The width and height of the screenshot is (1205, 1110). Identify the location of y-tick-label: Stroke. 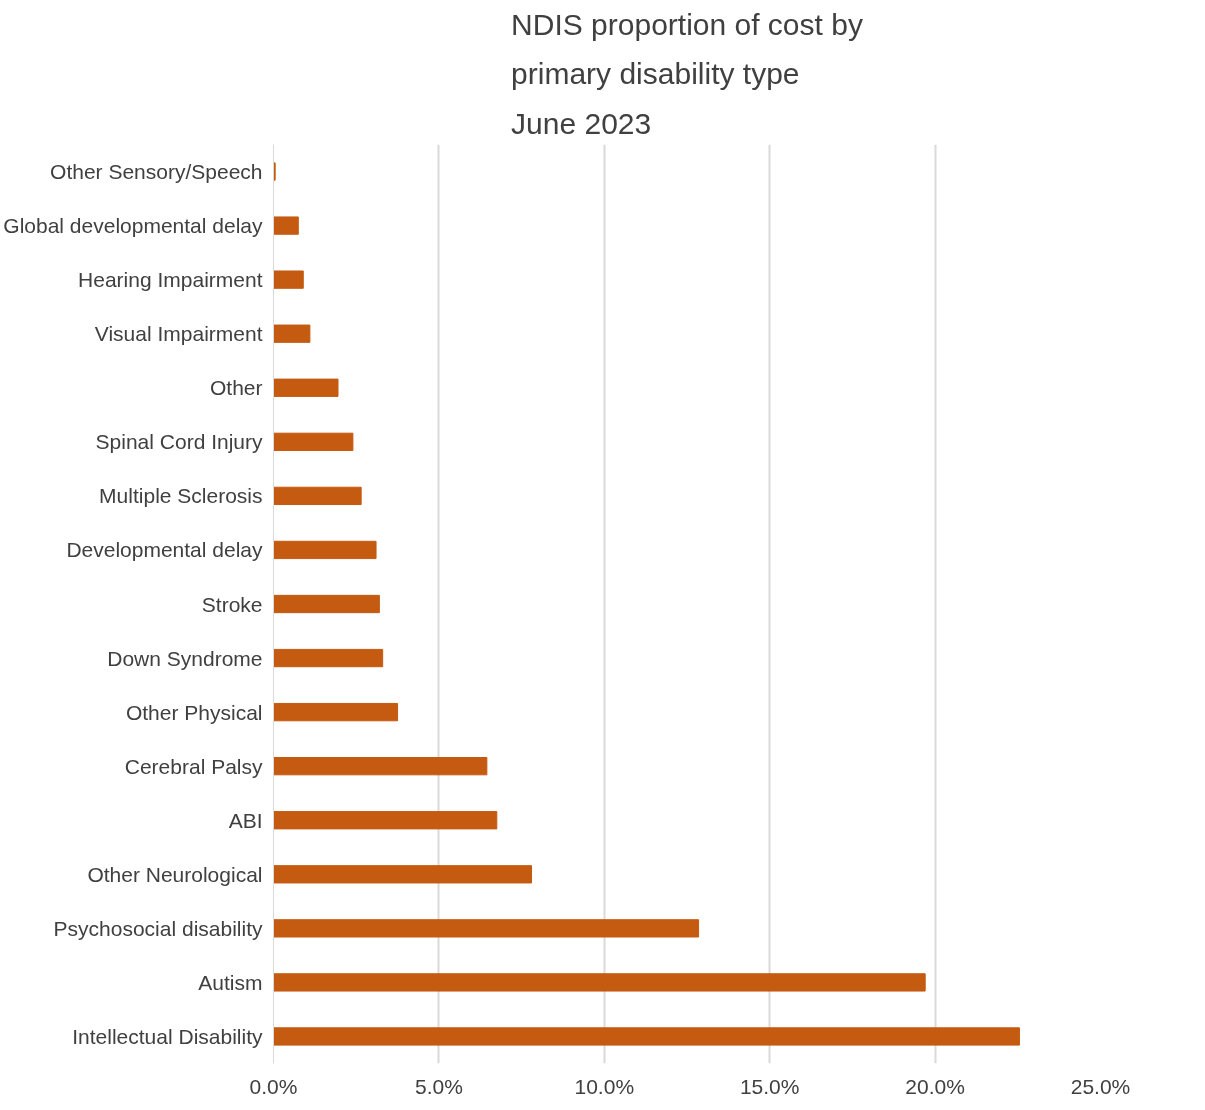
(232, 604).